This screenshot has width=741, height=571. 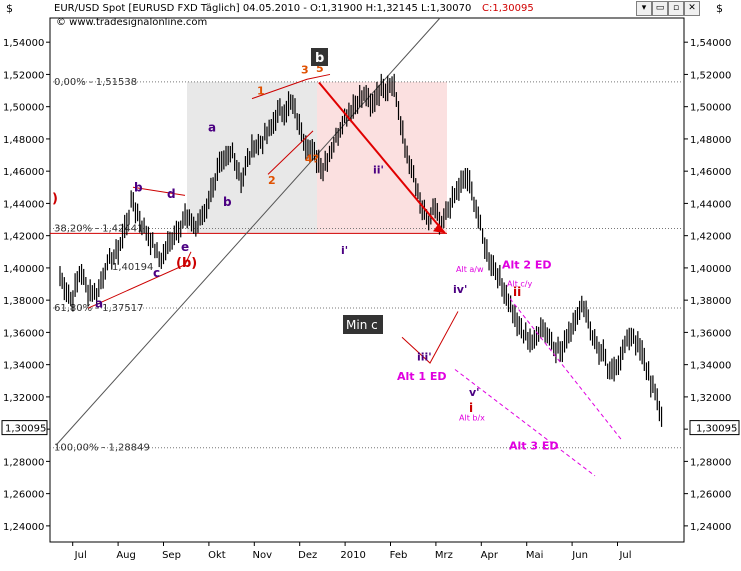 What do you see at coordinates (710, 43) in the screenshot?
I see `y-tick-label-right: 1,54000` at bounding box center [710, 43].